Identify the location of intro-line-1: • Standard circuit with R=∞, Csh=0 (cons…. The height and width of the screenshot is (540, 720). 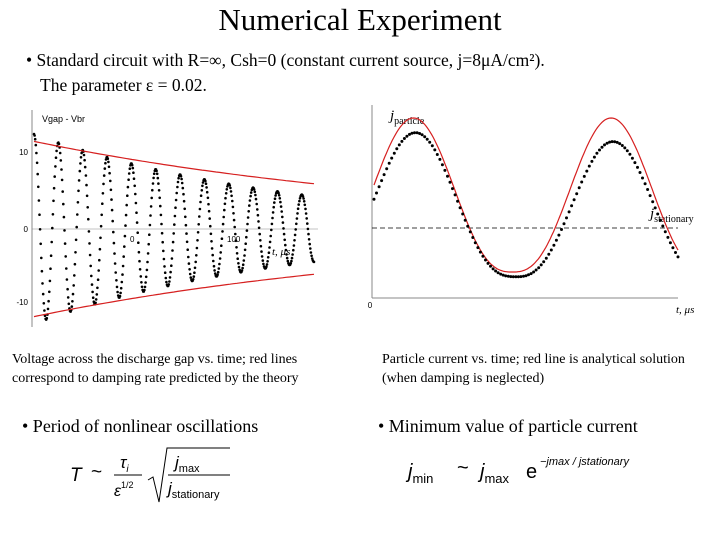
(285, 60).